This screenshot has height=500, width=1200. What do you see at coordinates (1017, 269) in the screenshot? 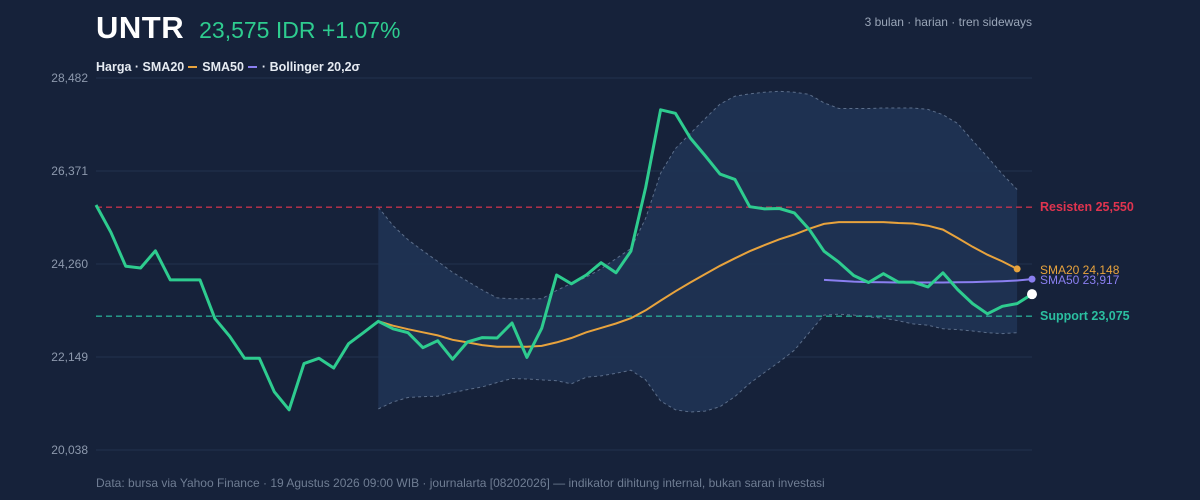
I see `sma20-end-point` at bounding box center [1017, 269].